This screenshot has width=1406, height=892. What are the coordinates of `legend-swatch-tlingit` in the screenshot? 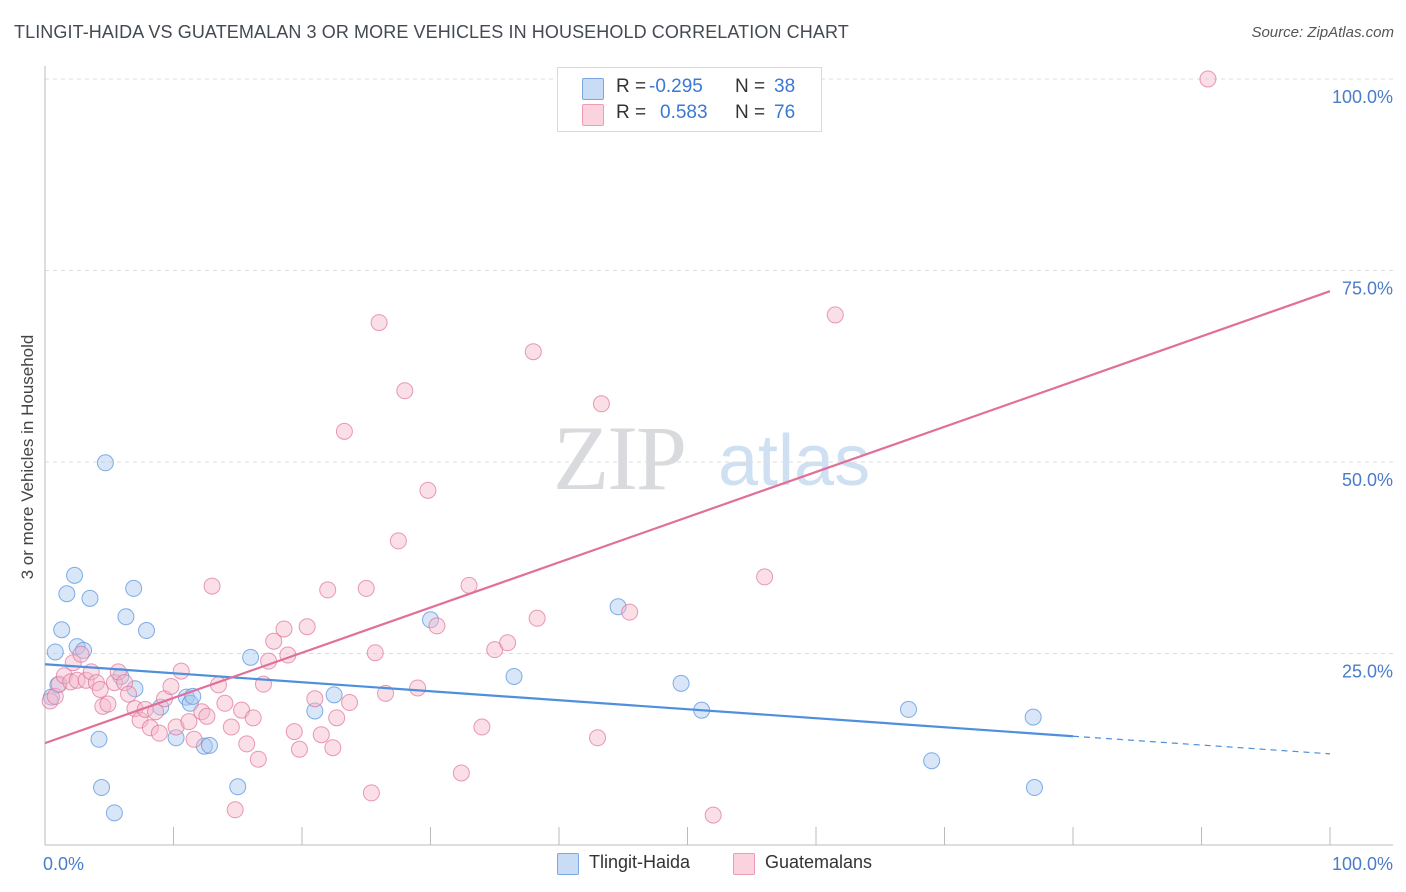 It's located at (568, 864).